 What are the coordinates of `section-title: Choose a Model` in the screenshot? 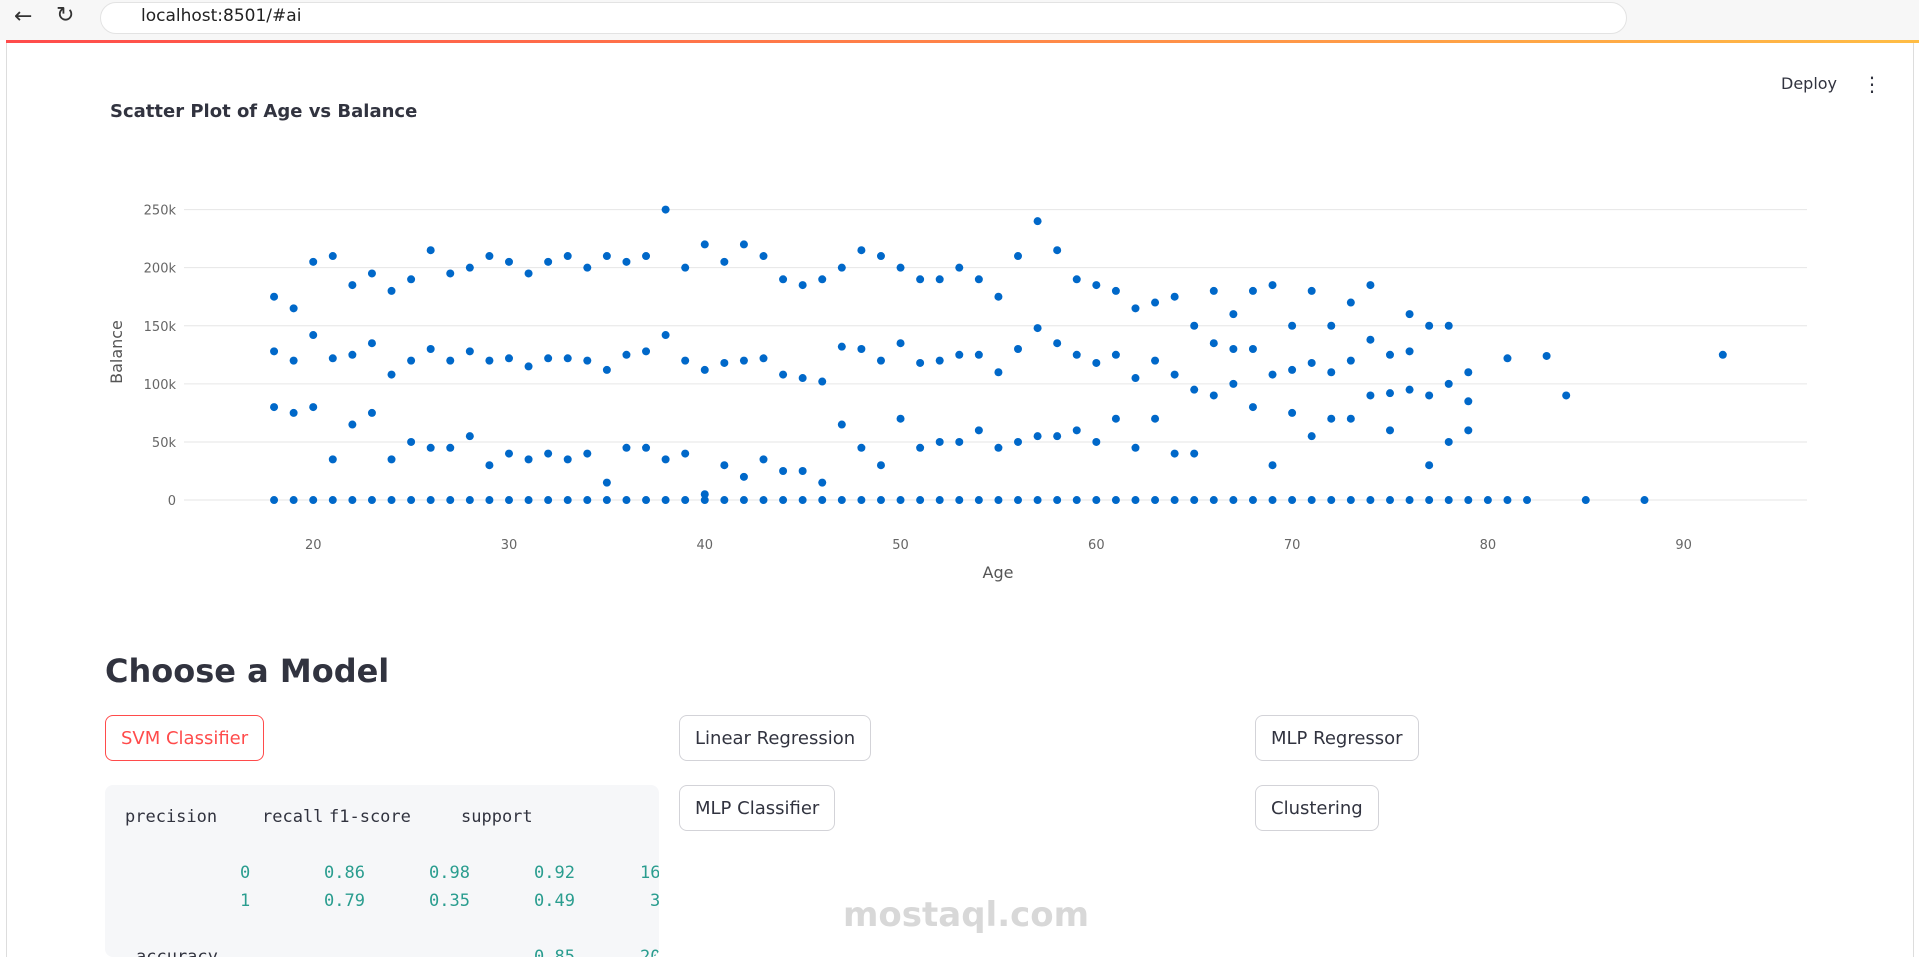 It's located at (247, 671).